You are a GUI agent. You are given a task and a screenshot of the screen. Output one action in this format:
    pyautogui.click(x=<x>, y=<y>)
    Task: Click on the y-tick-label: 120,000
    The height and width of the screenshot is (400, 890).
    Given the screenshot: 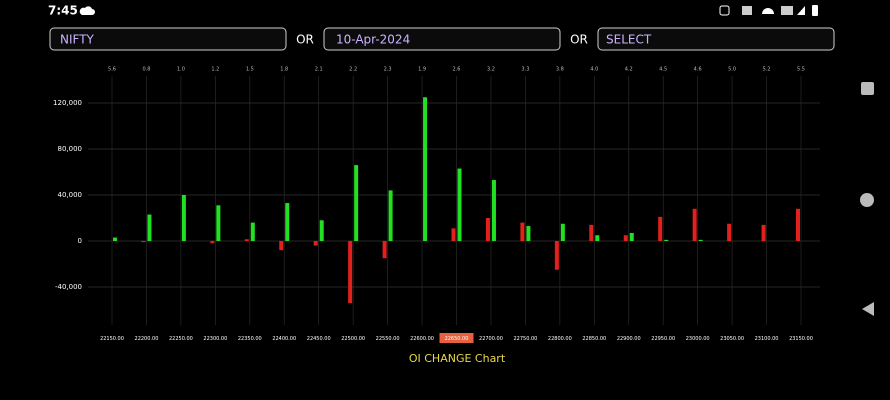 What is the action you would take?
    pyautogui.click(x=67, y=103)
    